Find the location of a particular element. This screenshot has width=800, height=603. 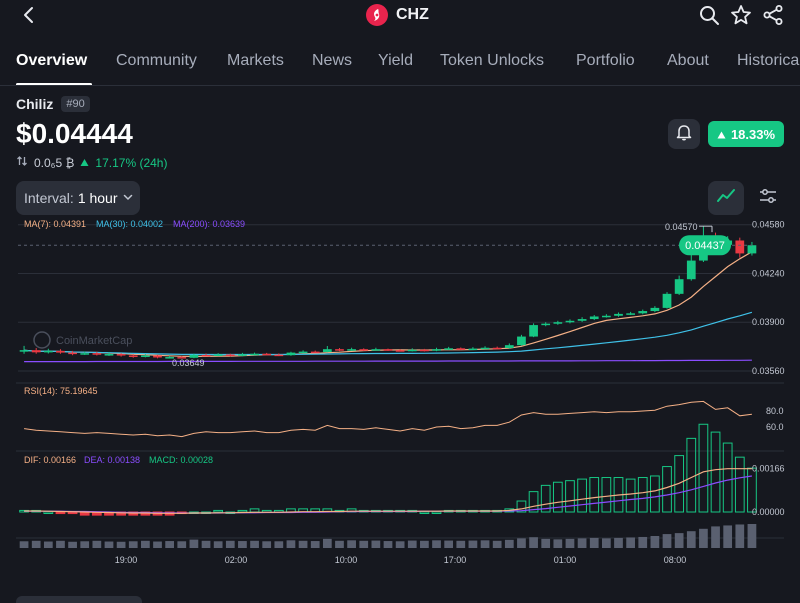

search-icon is located at coordinates (709, 15).